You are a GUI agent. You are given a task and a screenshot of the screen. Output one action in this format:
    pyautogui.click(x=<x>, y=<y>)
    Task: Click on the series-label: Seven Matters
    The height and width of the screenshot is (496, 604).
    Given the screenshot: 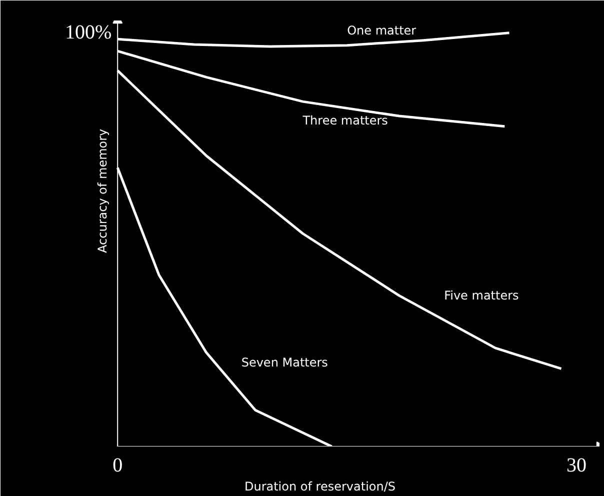 What is the action you would take?
    pyautogui.click(x=284, y=363)
    